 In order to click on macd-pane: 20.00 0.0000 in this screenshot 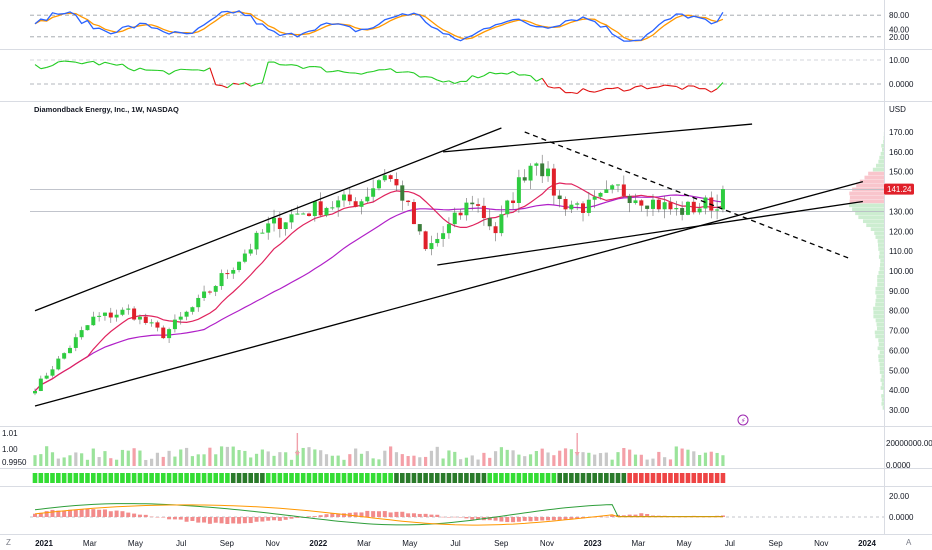, I will do `click(472, 509)`.